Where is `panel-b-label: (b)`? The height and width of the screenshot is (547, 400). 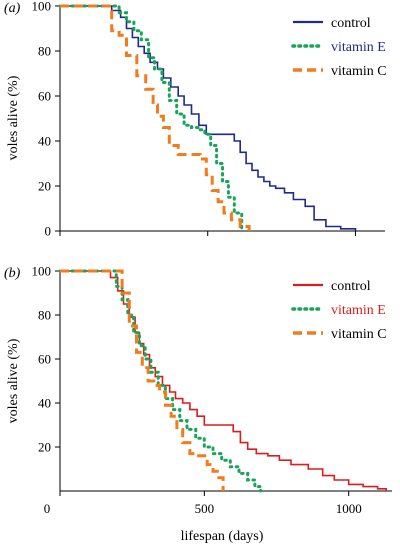
panel-b-label: (b) is located at coordinates (12, 273).